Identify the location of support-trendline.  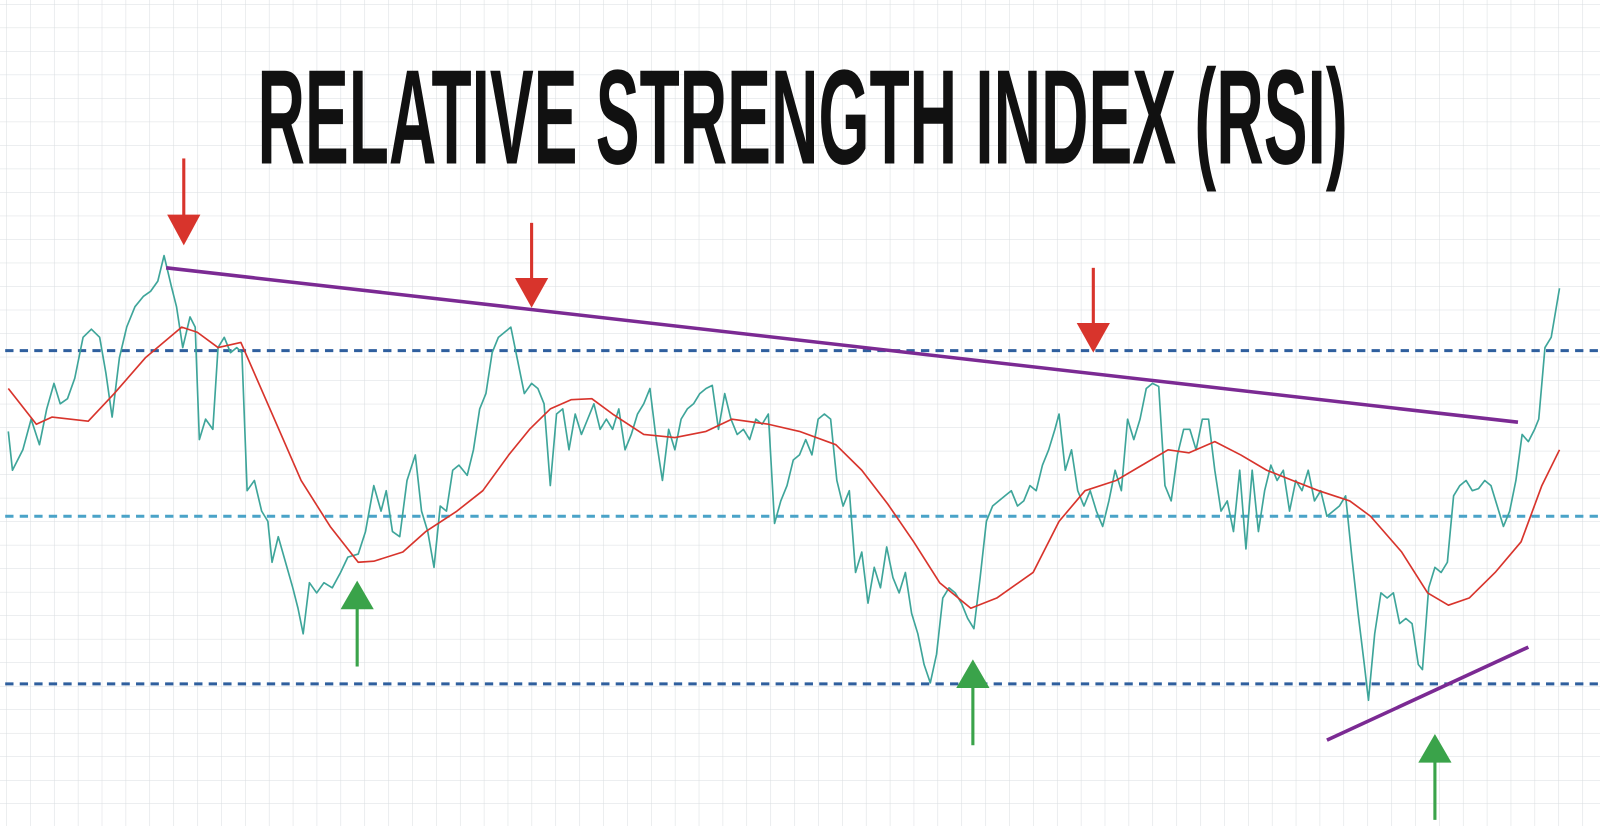
(1428, 693).